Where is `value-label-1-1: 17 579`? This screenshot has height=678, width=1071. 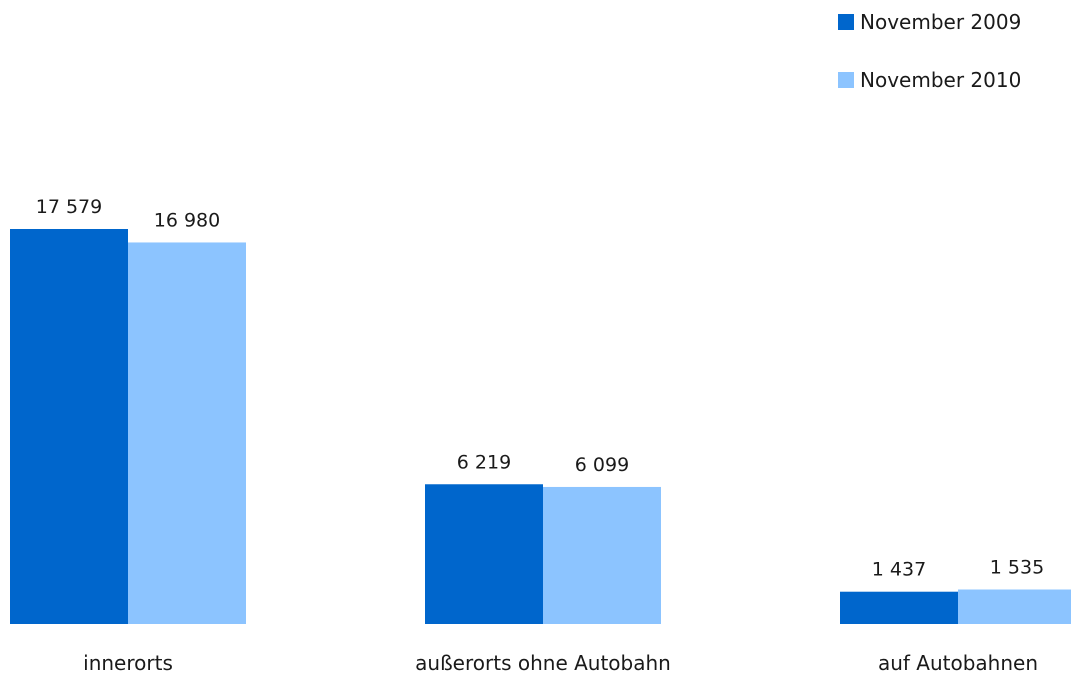
value-label-1-1: 17 579 is located at coordinates (69, 207).